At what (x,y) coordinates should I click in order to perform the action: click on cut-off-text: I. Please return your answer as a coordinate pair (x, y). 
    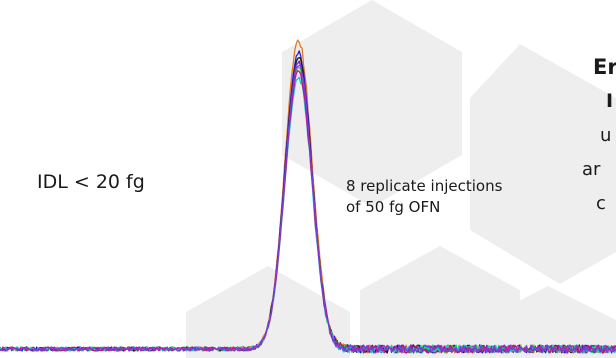
    Looking at the image, I should click on (610, 101).